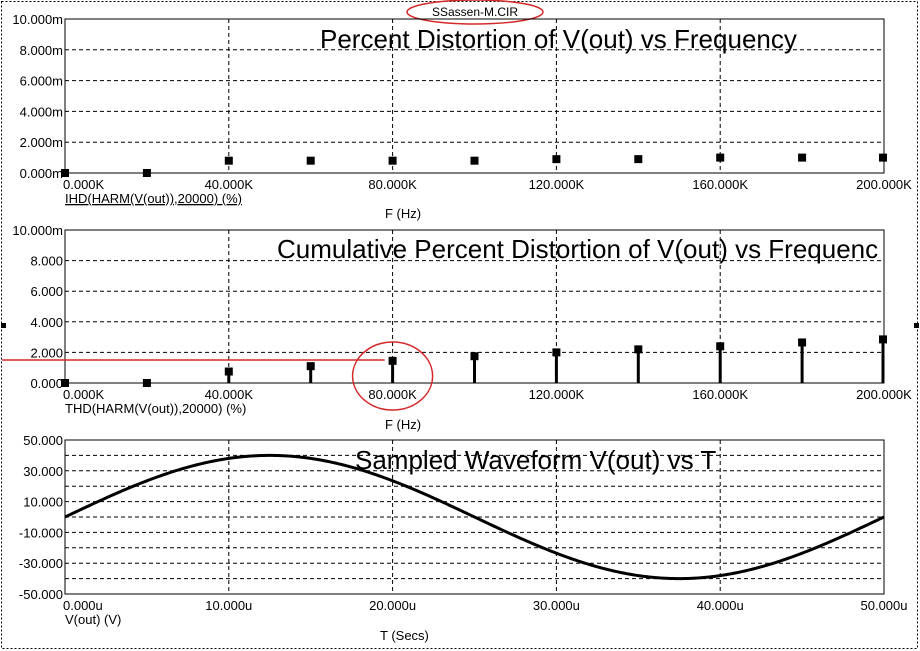 This screenshot has width=920, height=651. What do you see at coordinates (37, 307) in the screenshot?
I see `y-tick-labels: 0.000 2.000 4.000 6.000 8.000 10.000m` at bounding box center [37, 307].